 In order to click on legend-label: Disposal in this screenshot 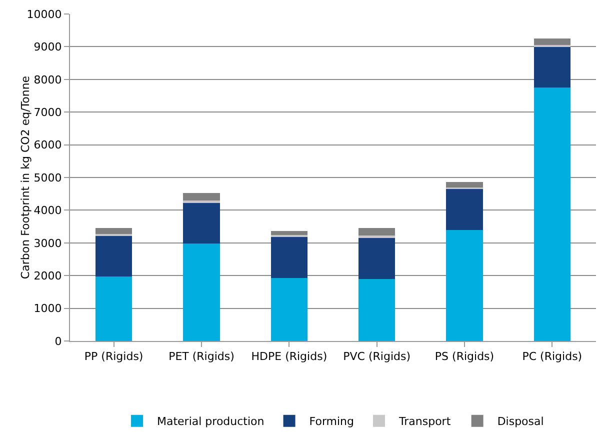, I will do `click(520, 421)`.